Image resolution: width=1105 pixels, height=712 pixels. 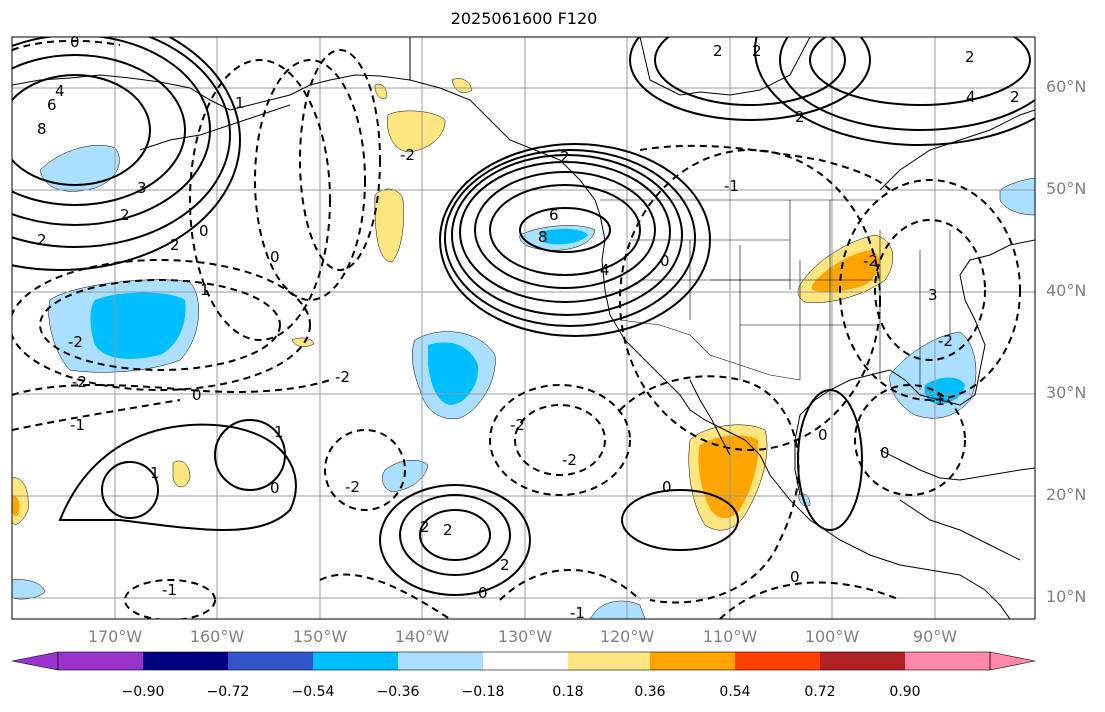 I want to click on colorbar, so click(x=523, y=661).